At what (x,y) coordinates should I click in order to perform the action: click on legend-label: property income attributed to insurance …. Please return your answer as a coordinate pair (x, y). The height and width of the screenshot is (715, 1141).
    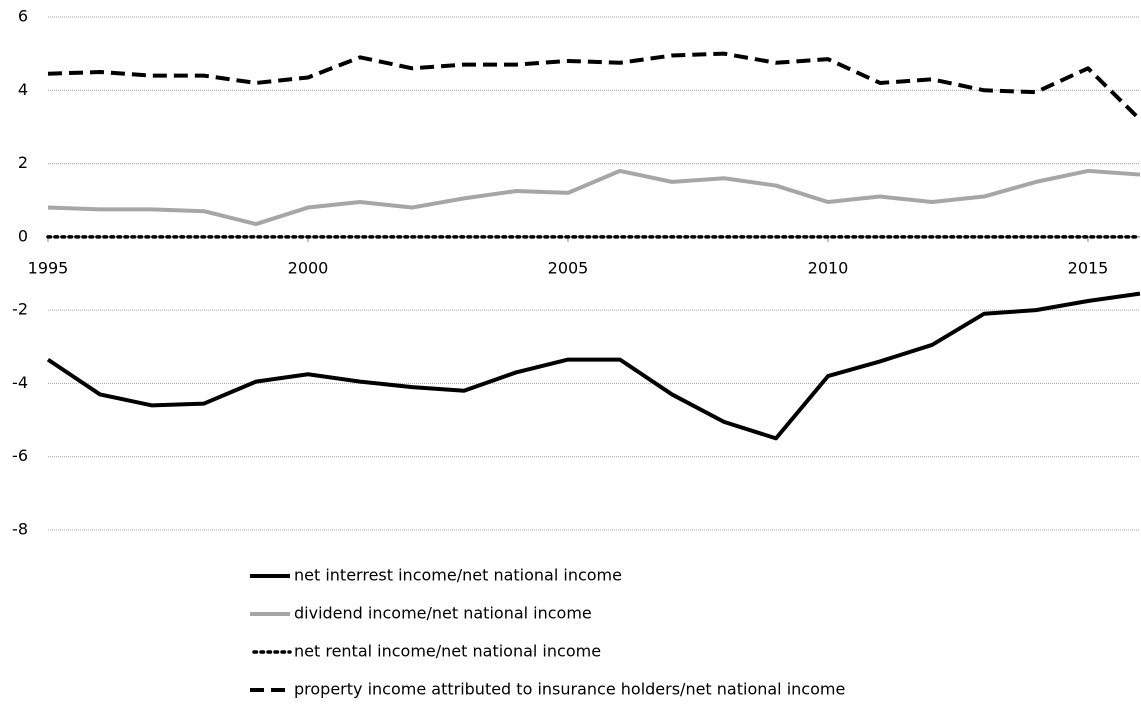
    Looking at the image, I should click on (569, 689).